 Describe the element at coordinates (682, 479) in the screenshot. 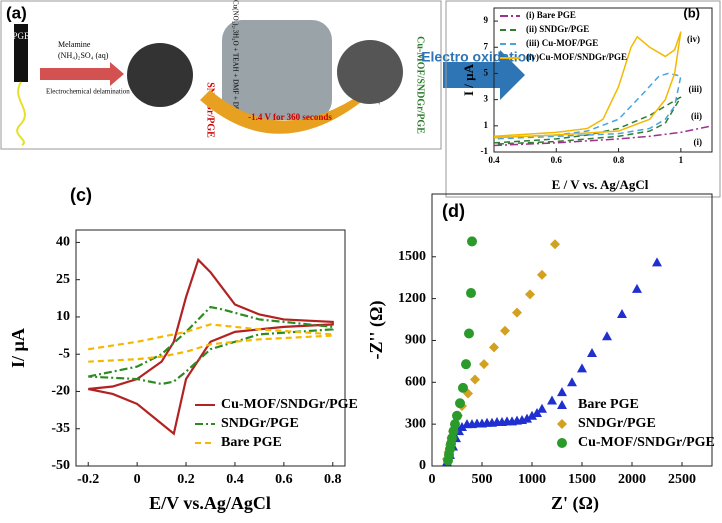

I see `x-tick-label: 2500` at that location.